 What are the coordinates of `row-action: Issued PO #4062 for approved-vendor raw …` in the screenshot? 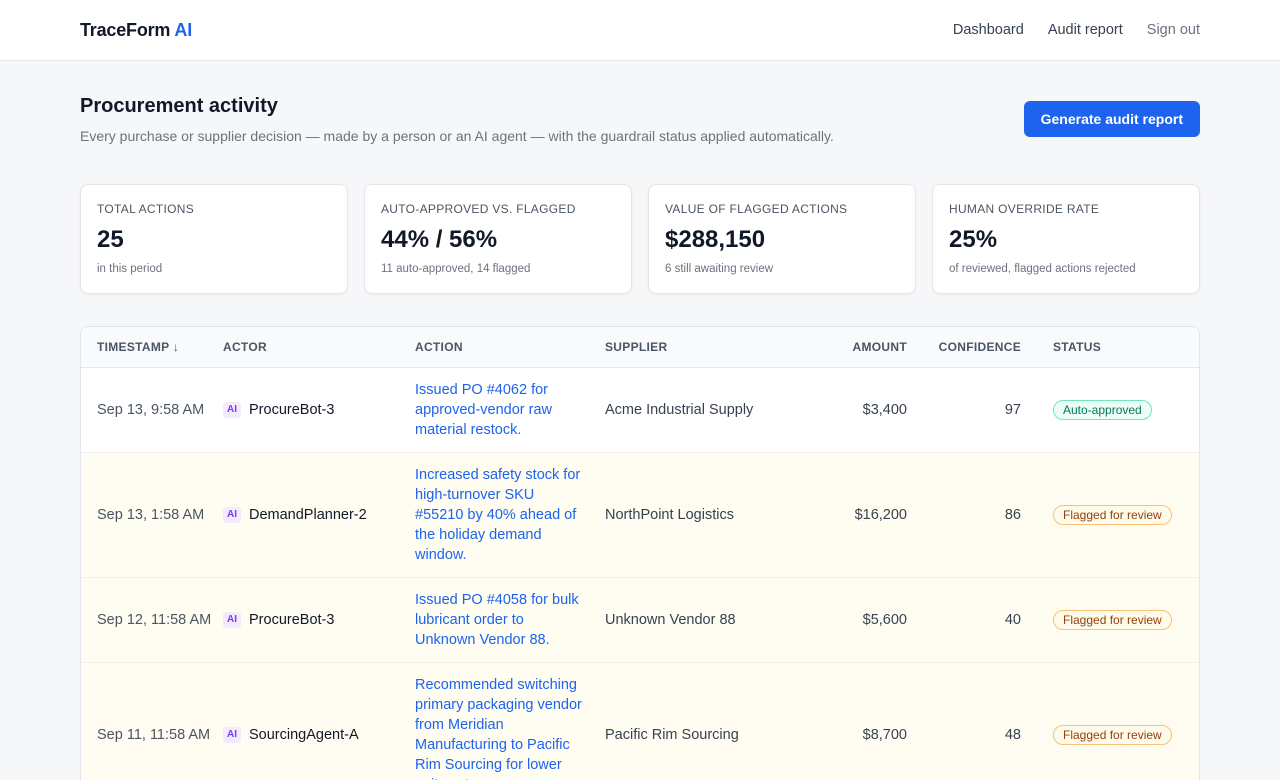 It's located at (510, 410).